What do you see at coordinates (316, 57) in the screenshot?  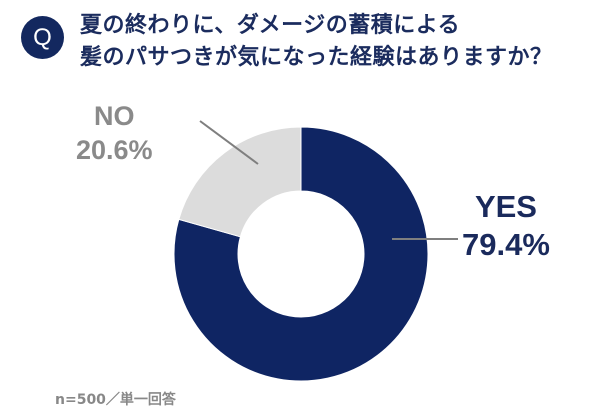 I see `question-line-2: 髪のパサつきが気になった経験はありますか？` at bounding box center [316, 57].